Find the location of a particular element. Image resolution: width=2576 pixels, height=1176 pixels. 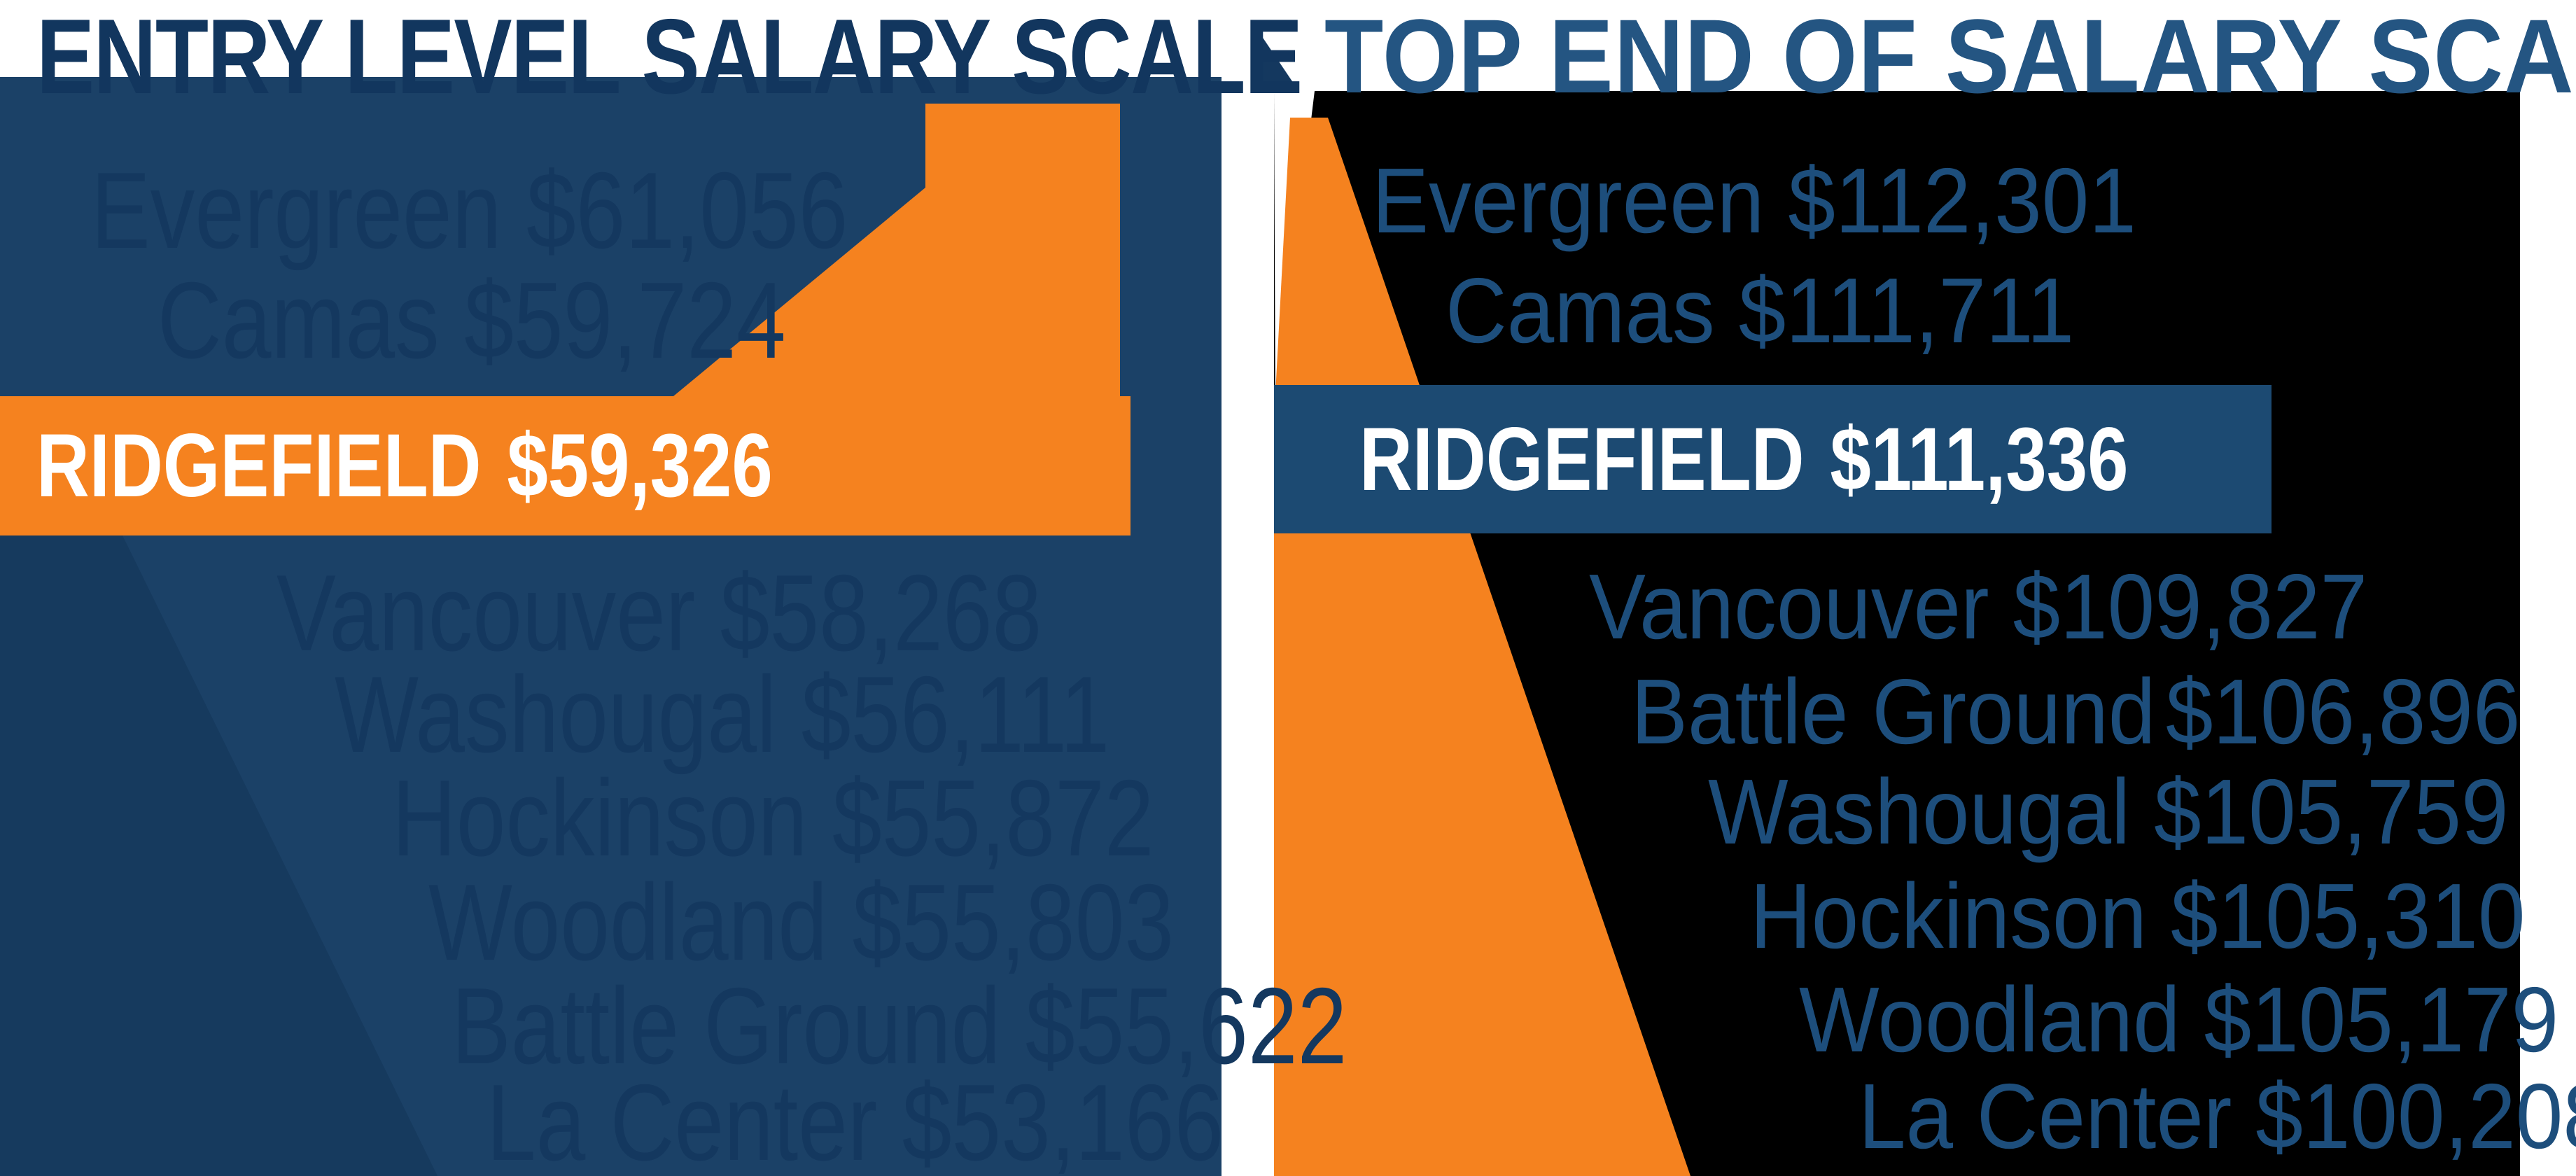

salary-row: Camas $59,724 is located at coordinates (472, 320).